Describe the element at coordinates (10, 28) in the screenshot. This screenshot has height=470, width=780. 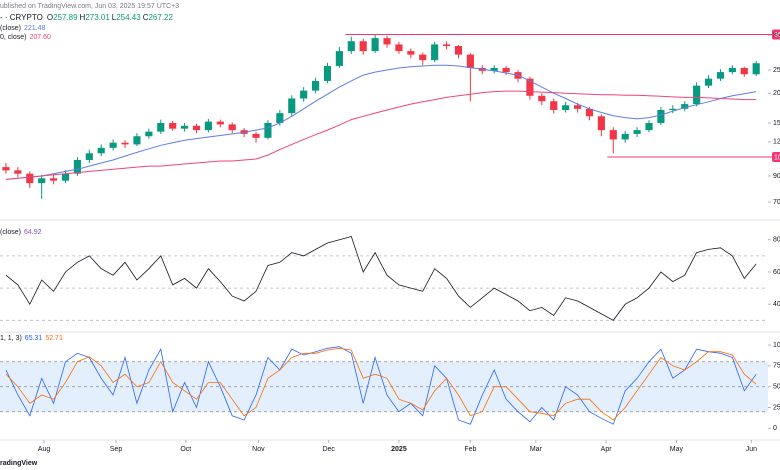
I see `ma-legend-name: (close)` at that location.